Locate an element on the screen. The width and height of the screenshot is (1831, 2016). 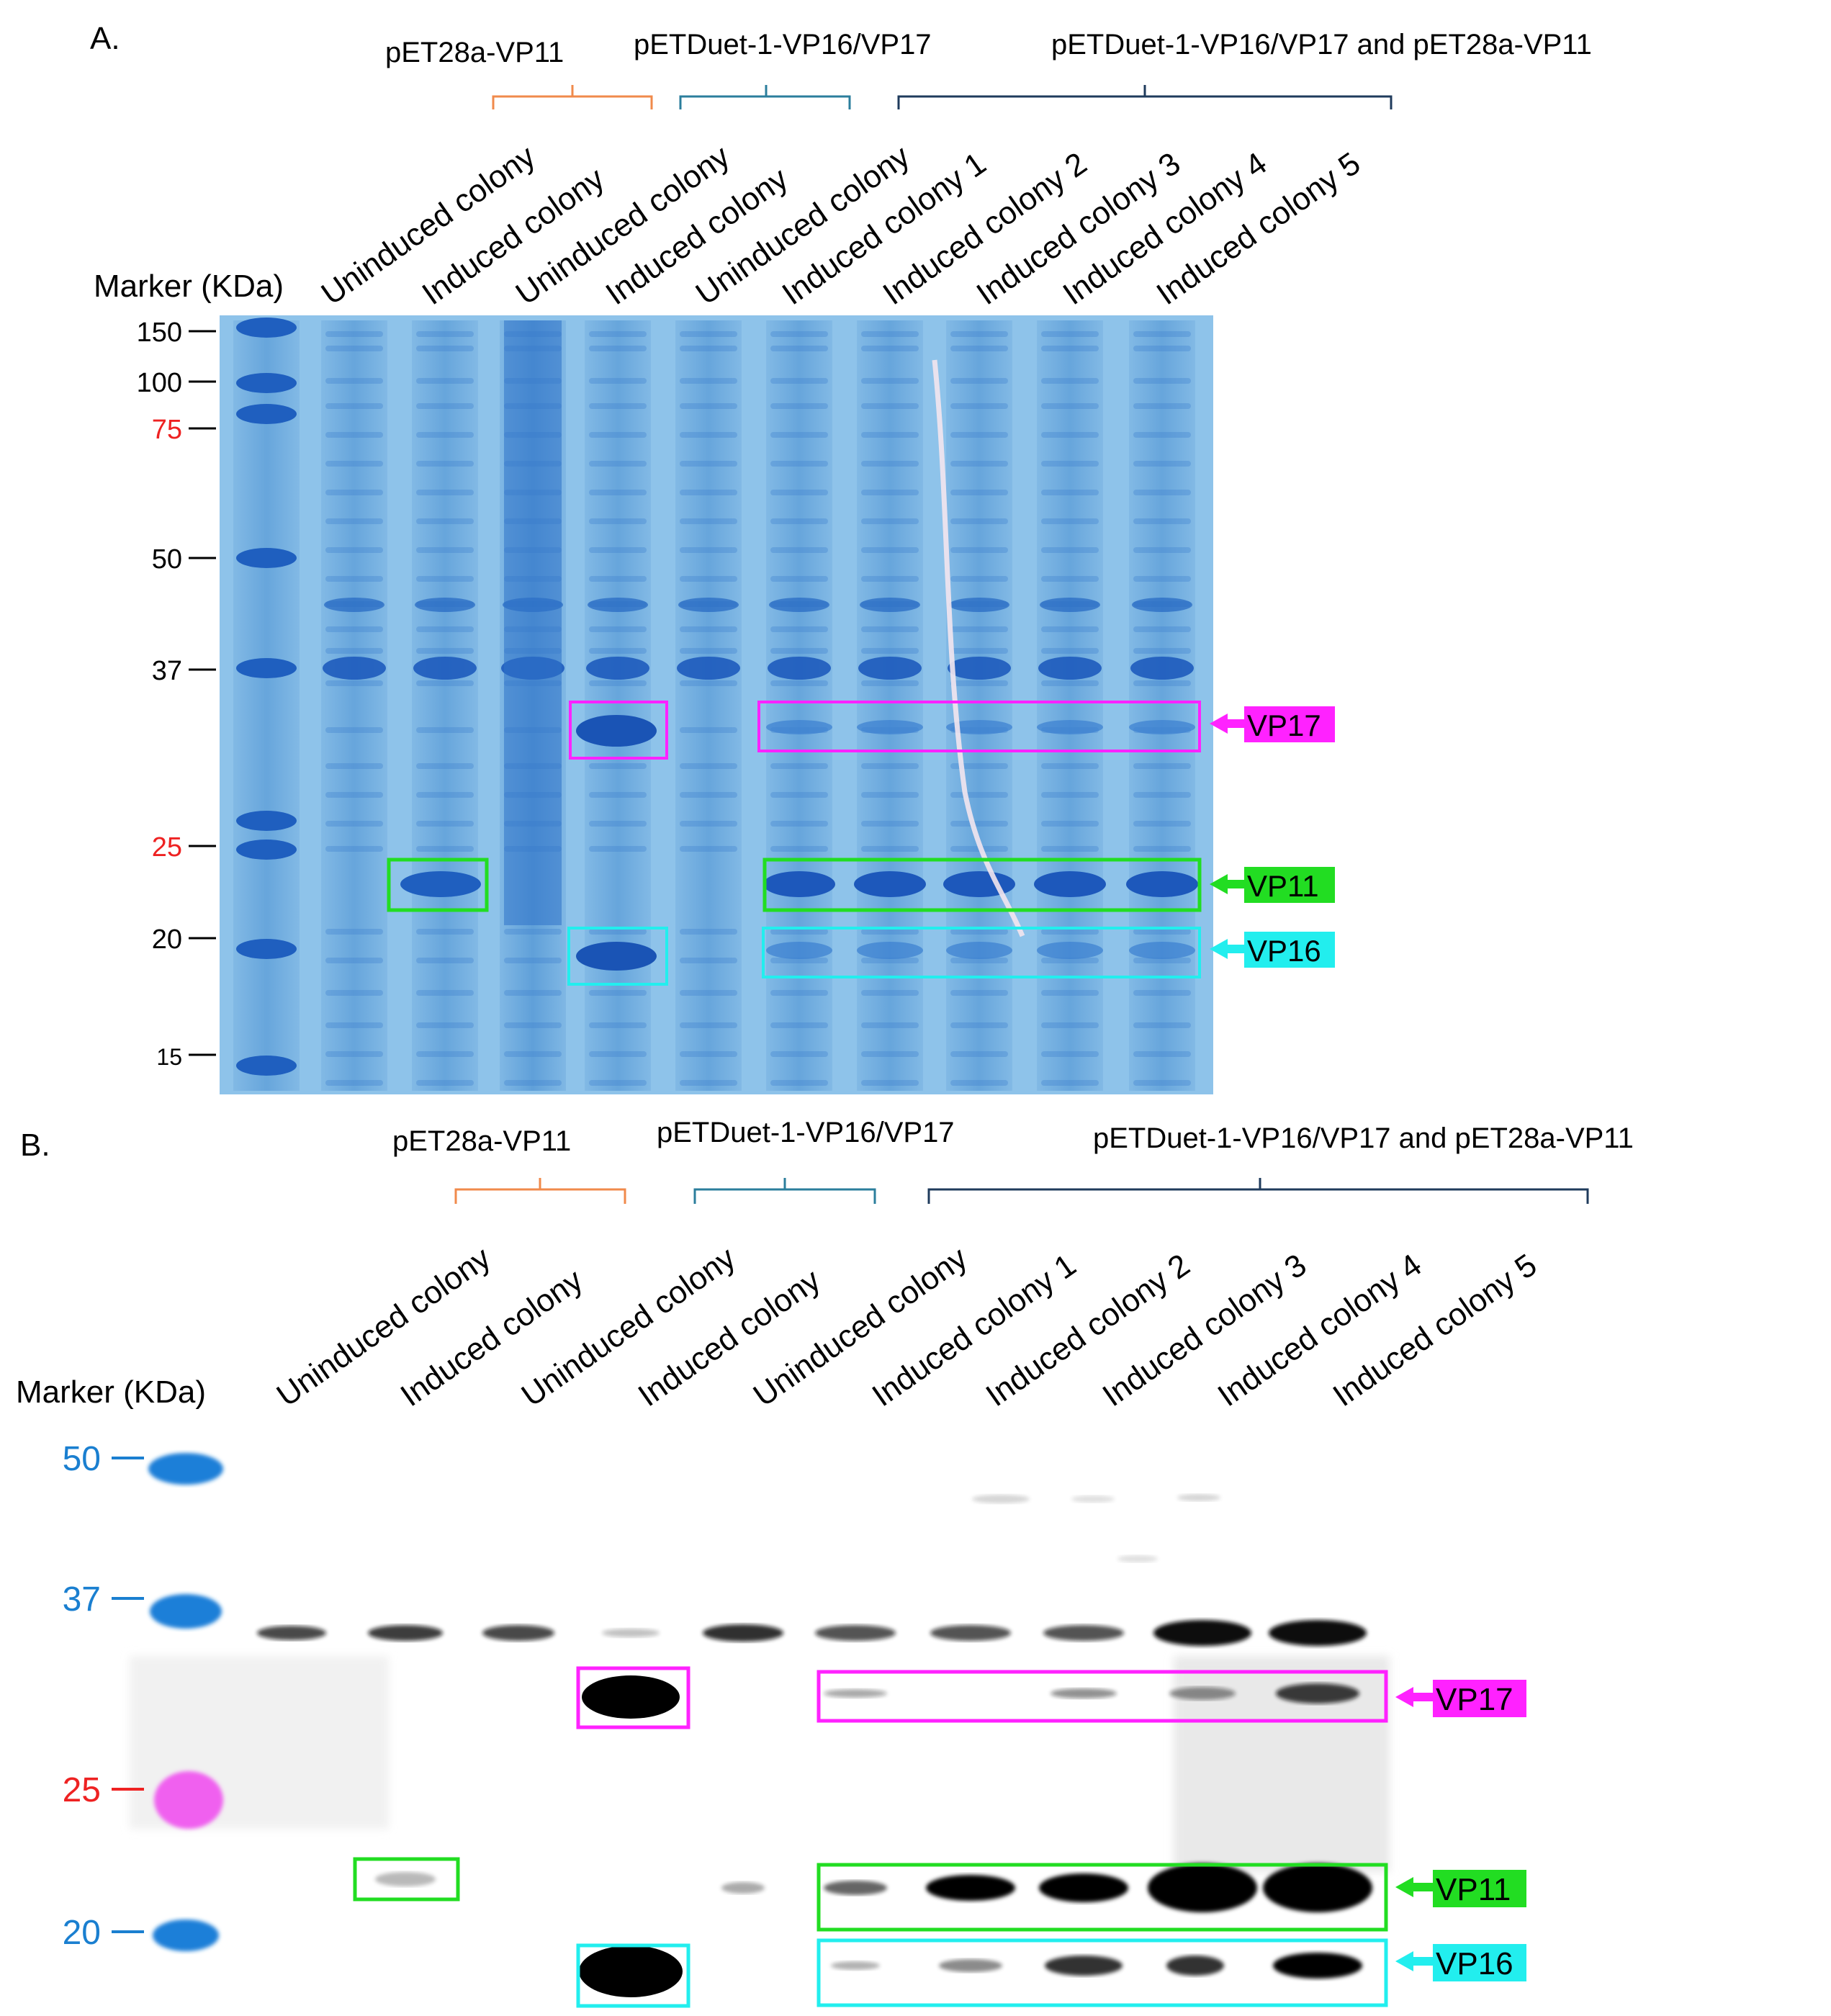
panel-b-label-vp16-bg is located at coordinates (1480, 1962).